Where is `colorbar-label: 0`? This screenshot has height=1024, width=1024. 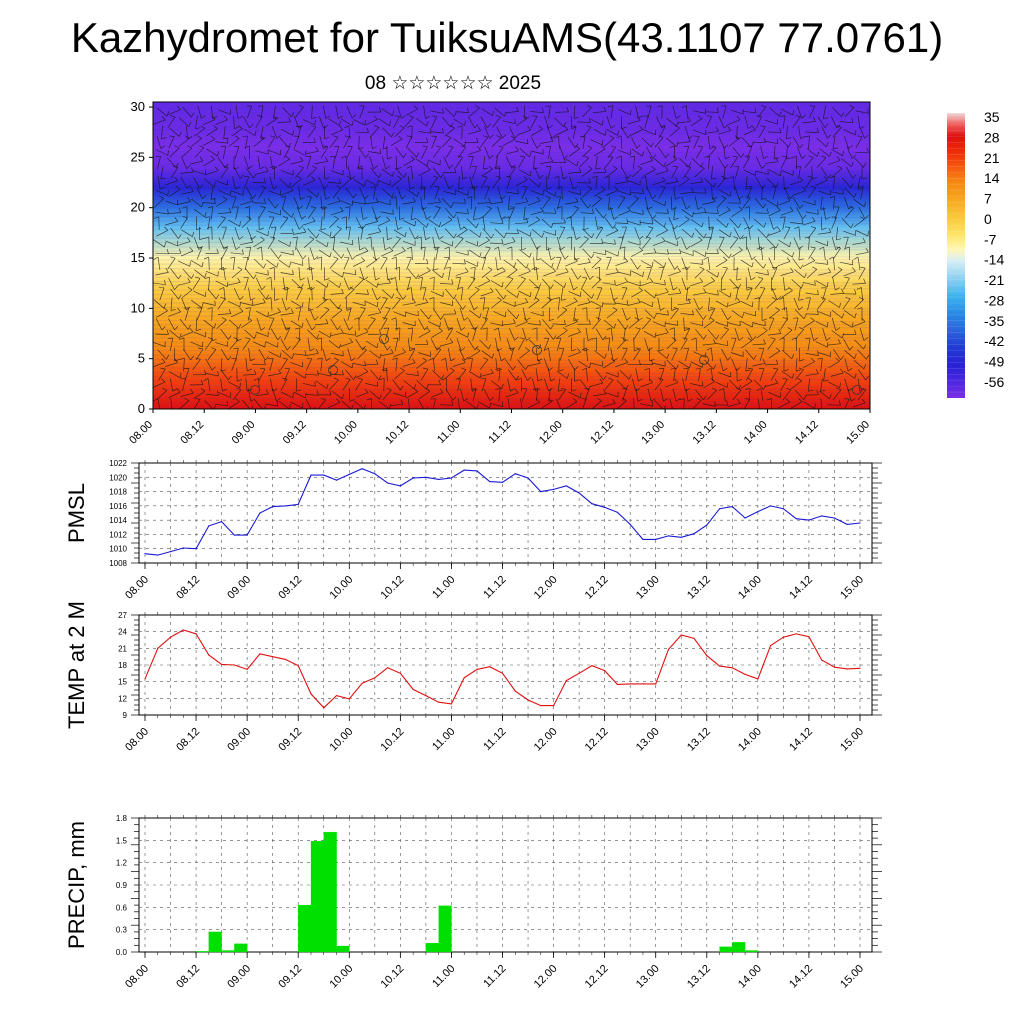
colorbar-label: 0 is located at coordinates (988, 219).